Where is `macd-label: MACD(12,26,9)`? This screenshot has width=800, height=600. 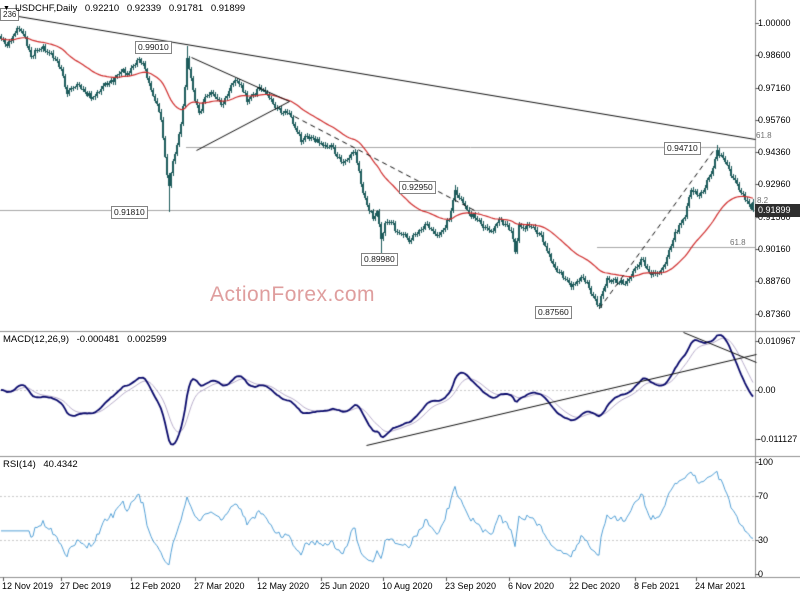
macd-label: MACD(12,26,9) is located at coordinates (36, 339).